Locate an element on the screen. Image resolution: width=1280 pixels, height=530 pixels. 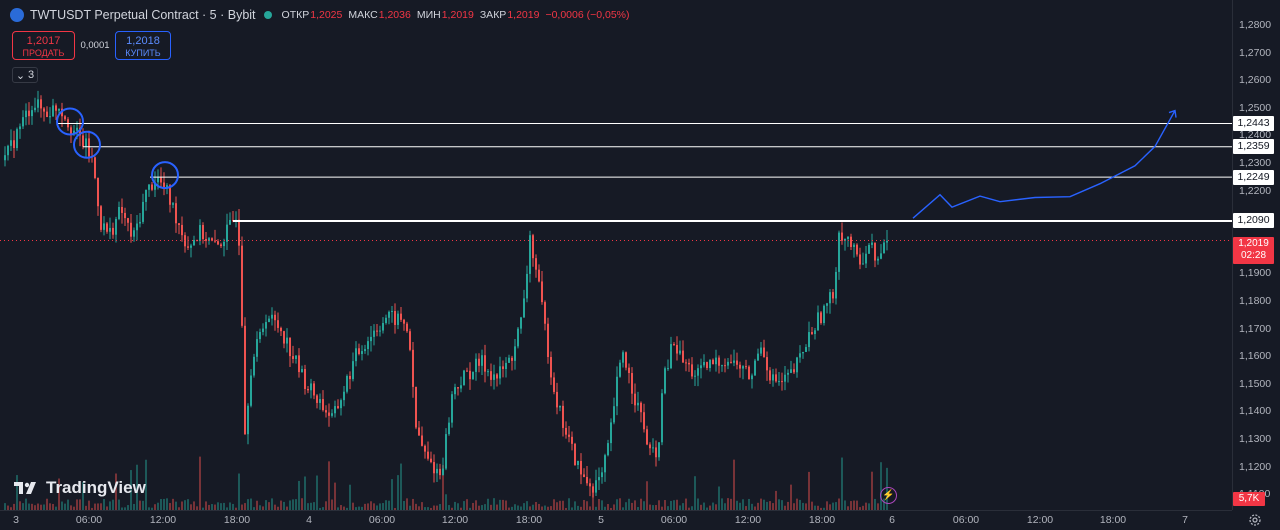
indicators-toggle-button: ⌄ 3 is located at coordinates (25, 75).